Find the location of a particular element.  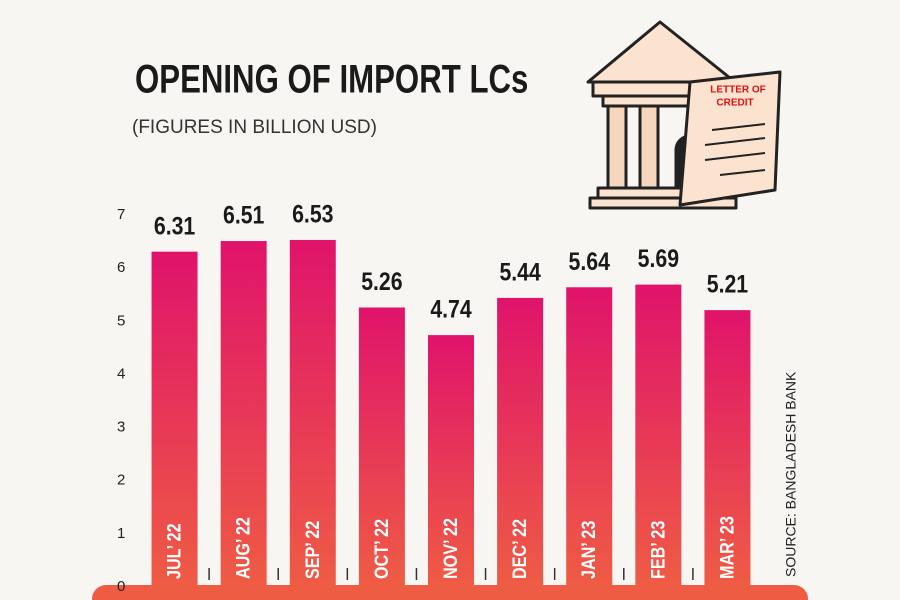

x-label-group: MAR’ 23 is located at coordinates (727, 547).